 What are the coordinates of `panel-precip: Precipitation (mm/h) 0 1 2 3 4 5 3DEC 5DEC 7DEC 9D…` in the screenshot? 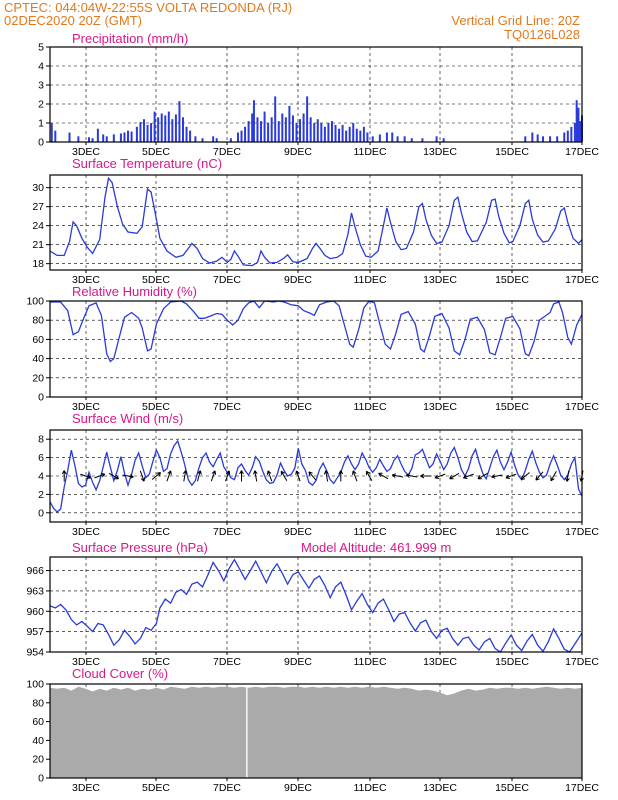 It's located at (318, 94).